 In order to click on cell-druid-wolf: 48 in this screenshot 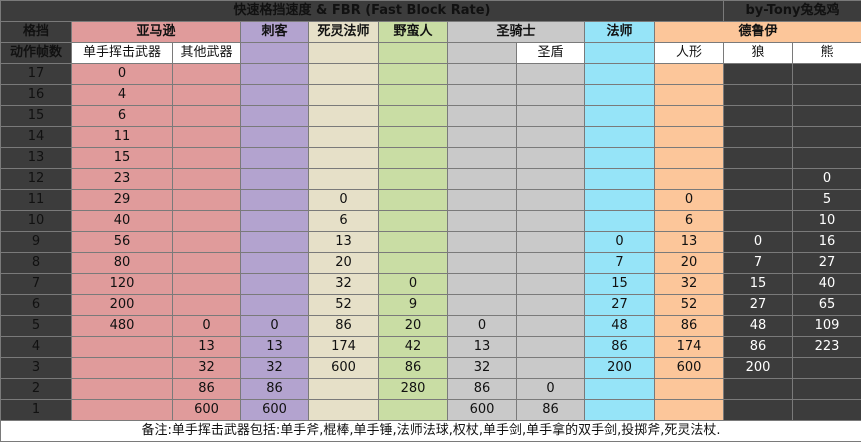, I will do `click(758, 326)`.